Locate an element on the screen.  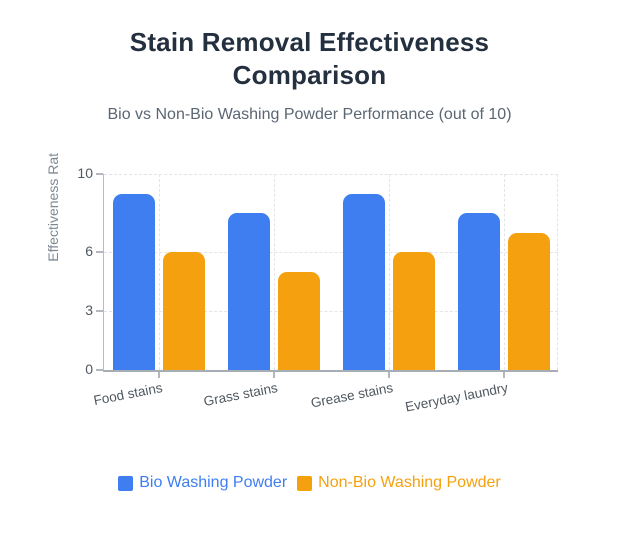
legend-item-bio-washing-powder: Bio Washing Powder is located at coordinates (202, 483).